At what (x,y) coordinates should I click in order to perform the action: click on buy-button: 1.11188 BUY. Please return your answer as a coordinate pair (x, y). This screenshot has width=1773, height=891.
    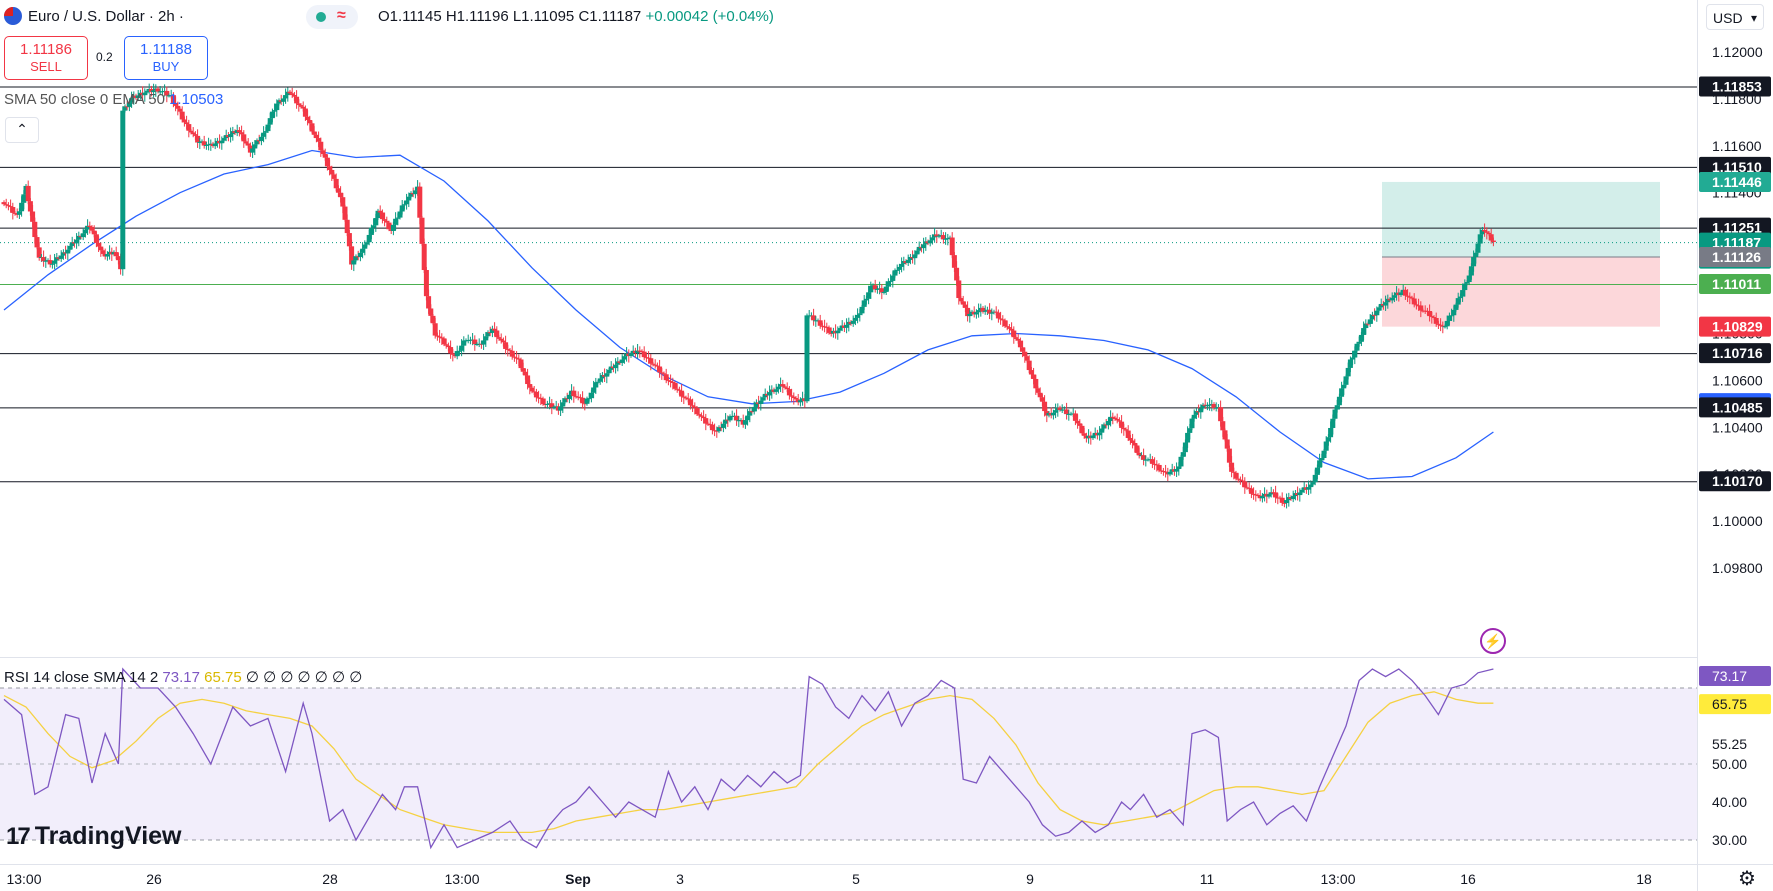
    Looking at the image, I should click on (166, 58).